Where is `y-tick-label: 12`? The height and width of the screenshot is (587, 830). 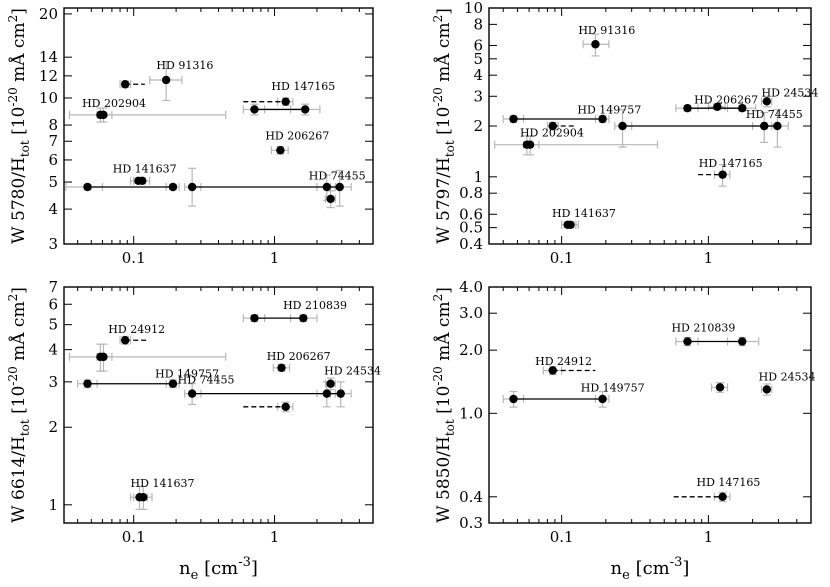
y-tick-label: 12 is located at coordinates (48, 76).